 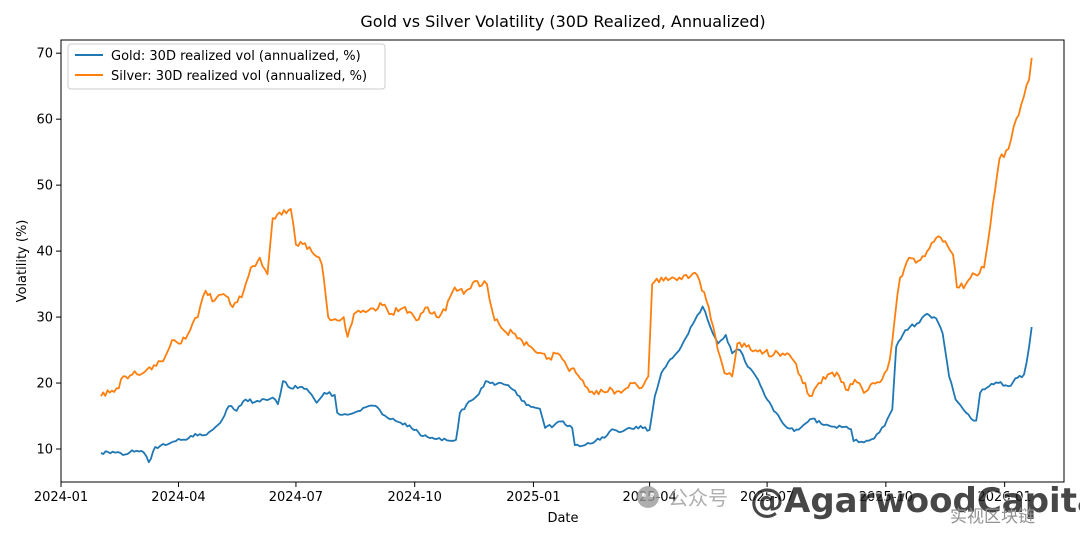 What do you see at coordinates (239, 76) in the screenshot?
I see `legend-label-silver: Silver: 30D realized vol (annualized, %)` at bounding box center [239, 76].